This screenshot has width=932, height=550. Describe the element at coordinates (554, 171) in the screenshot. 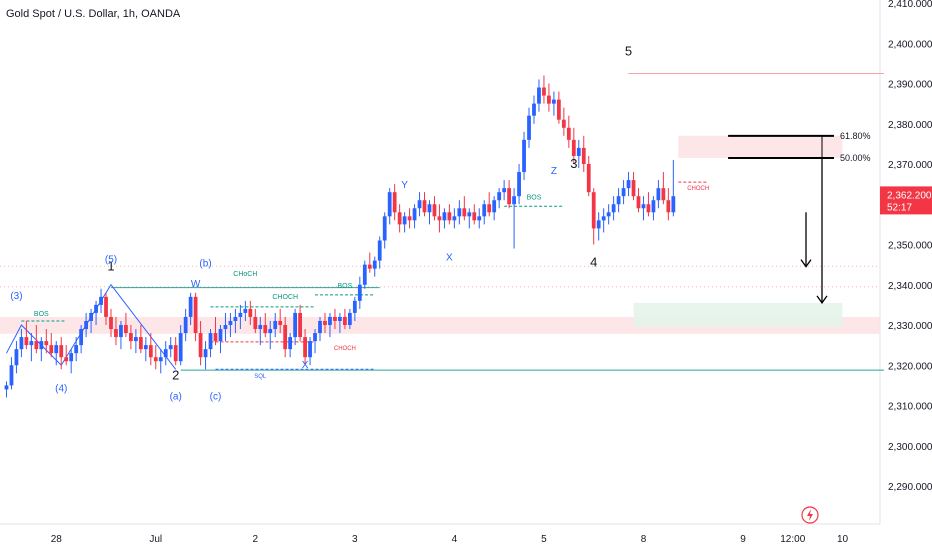

I see `wave-label-Z: Z` at that location.